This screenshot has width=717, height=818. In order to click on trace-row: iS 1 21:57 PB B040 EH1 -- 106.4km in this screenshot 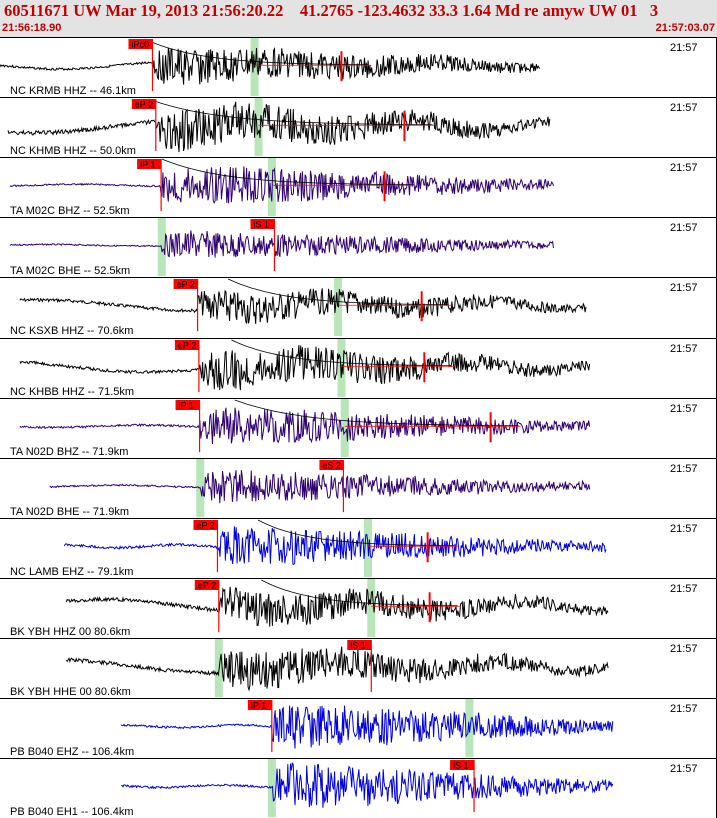, I will do `click(358, 788)`.